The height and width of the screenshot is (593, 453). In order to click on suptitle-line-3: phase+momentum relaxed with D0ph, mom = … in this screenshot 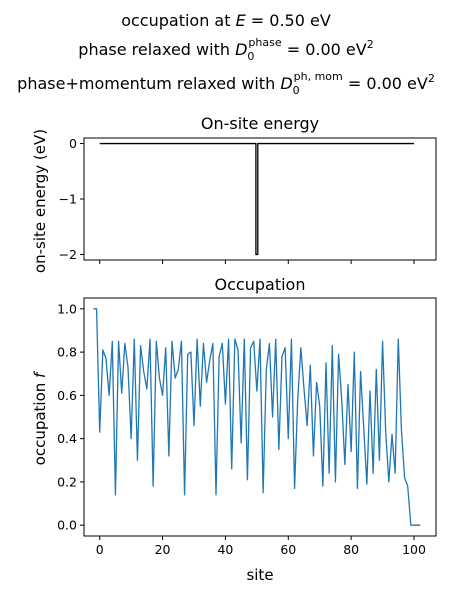, I will do `click(226, 83)`.